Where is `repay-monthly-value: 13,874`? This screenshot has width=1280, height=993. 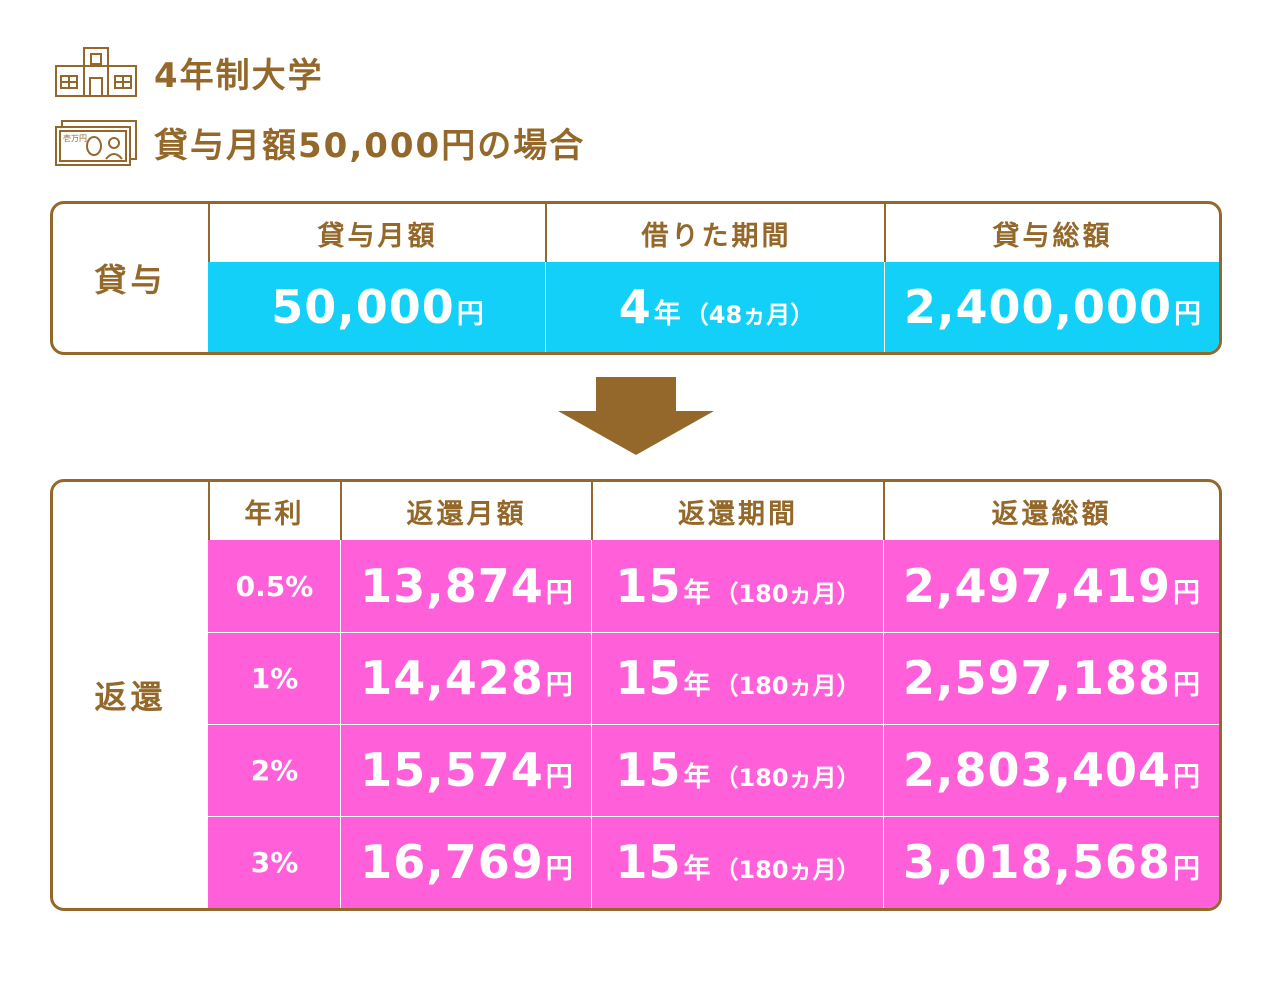 repay-monthly-value: 13,874 is located at coordinates (452, 586).